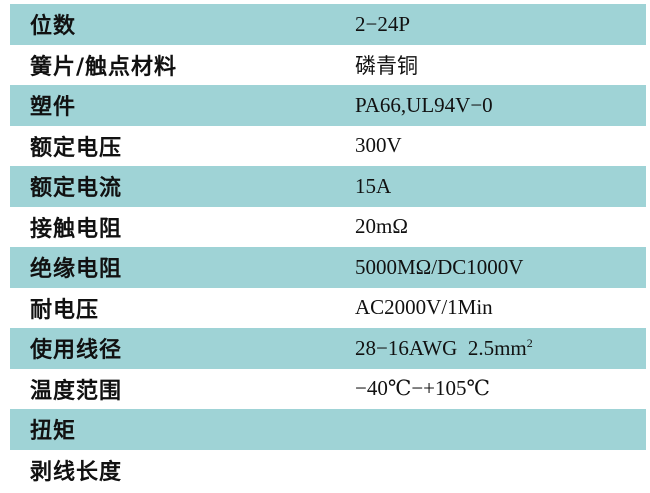  Describe the element at coordinates (328, 389) in the screenshot. I see `table-row: 温度范围 −40℃−+105℃` at that location.